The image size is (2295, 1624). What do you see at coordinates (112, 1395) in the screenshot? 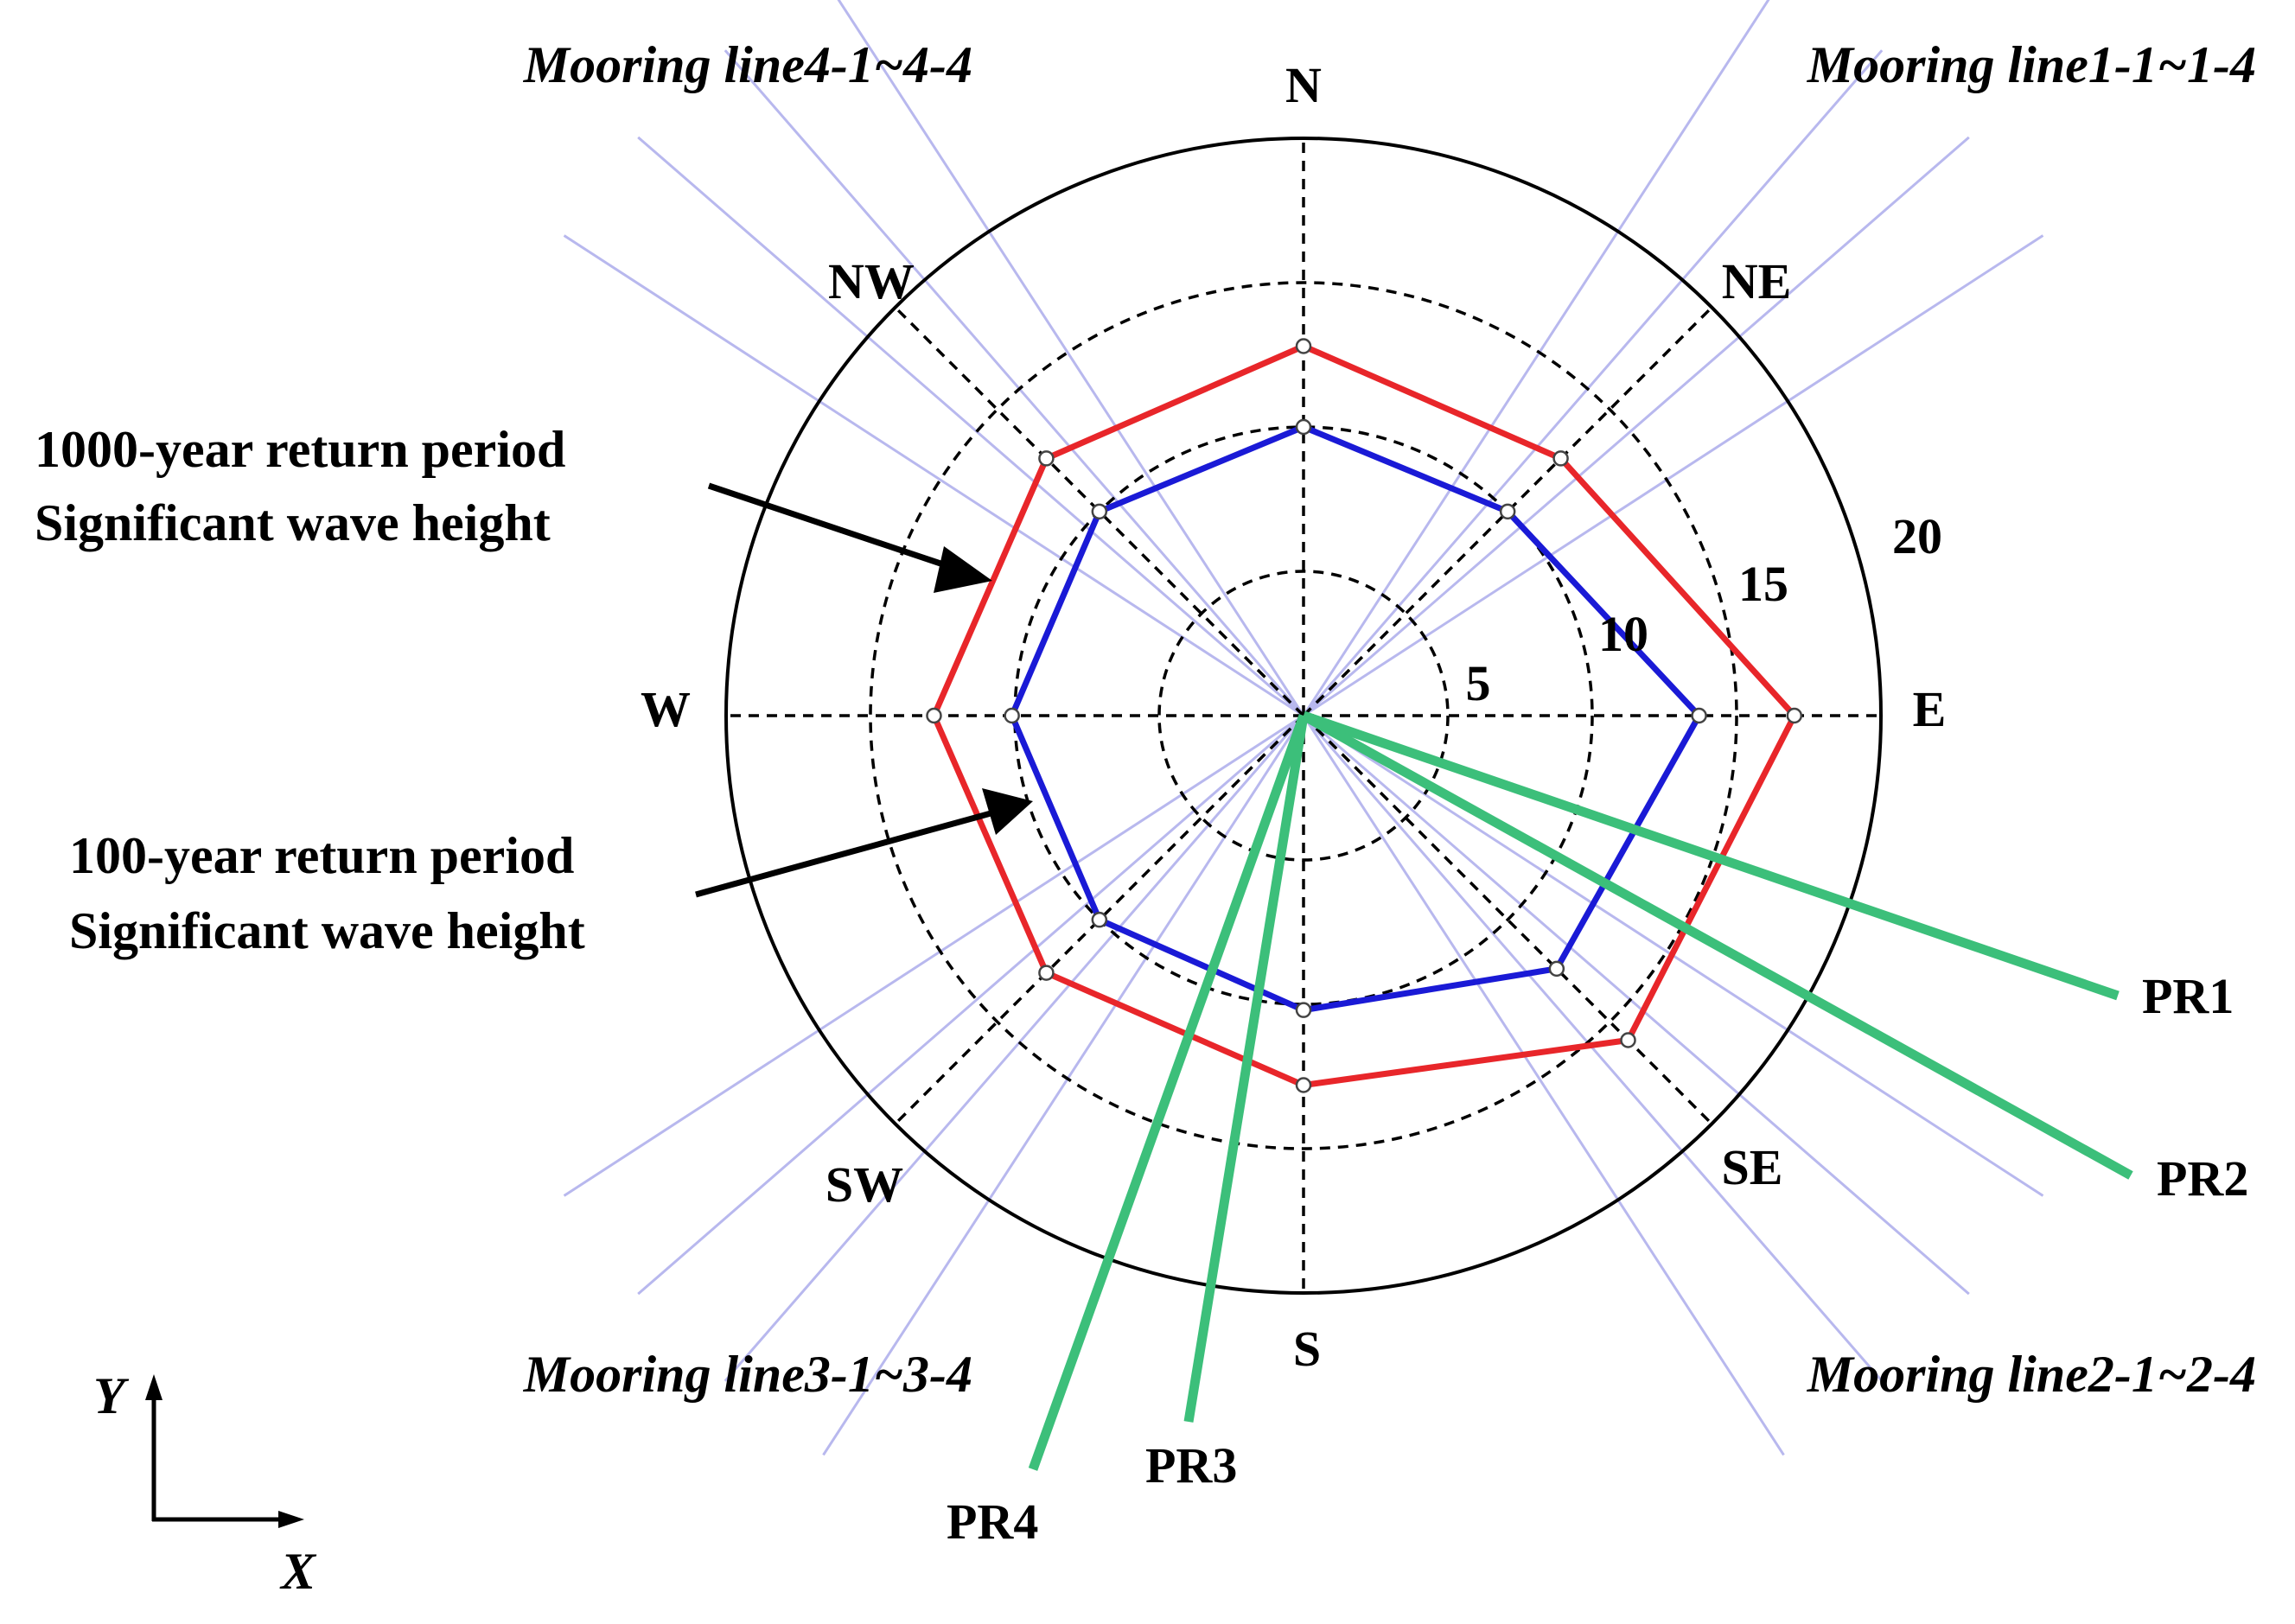
I see `y-axis-label: Y` at bounding box center [112, 1395].